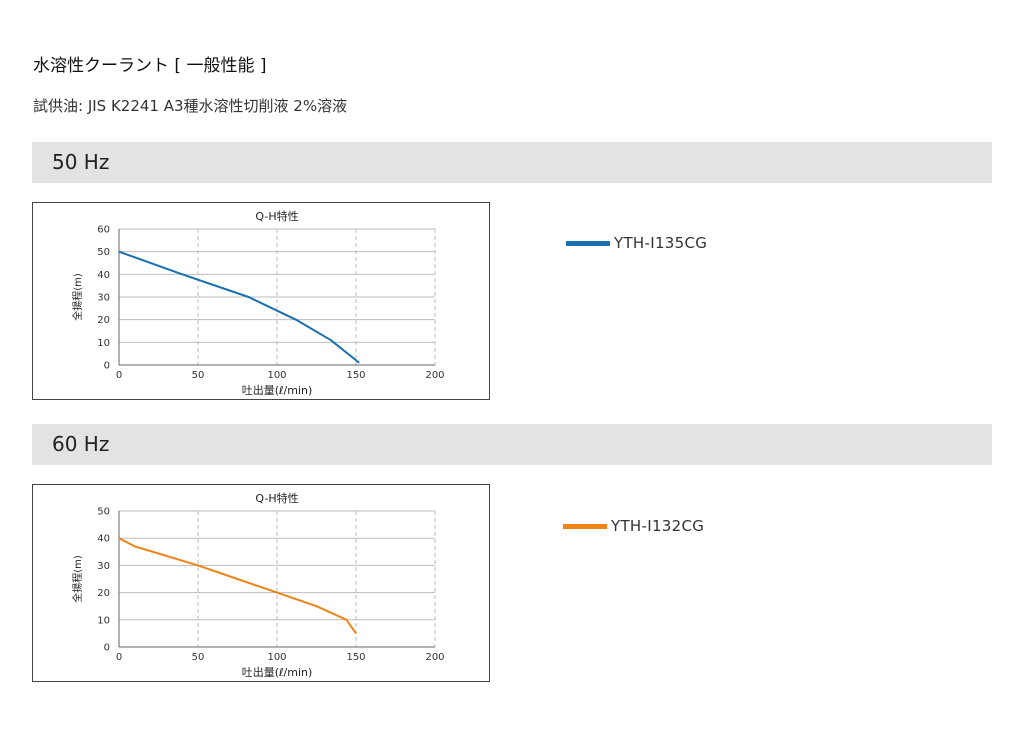 This screenshot has height=736, width=1024. I want to click on legend-label-50hz: YTH-I135CG, so click(661, 243).